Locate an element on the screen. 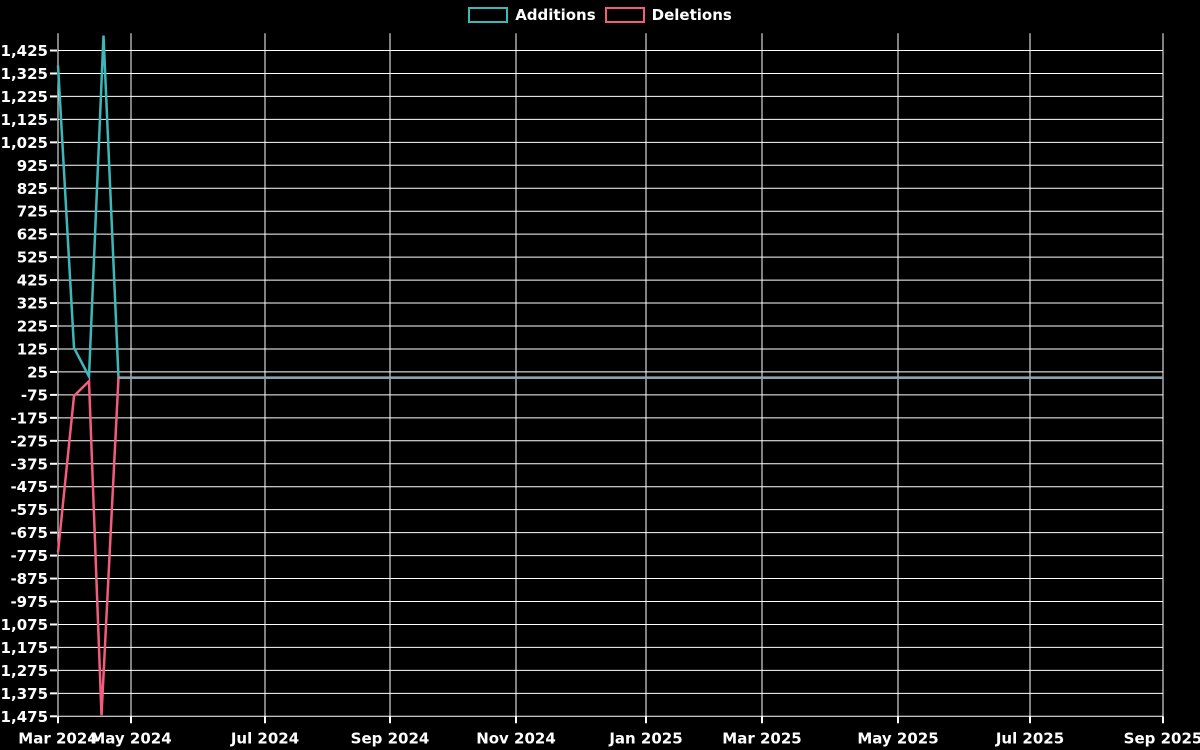 This screenshot has width=1200, height=750. y-axis-label: 25 is located at coordinates (37, 372).